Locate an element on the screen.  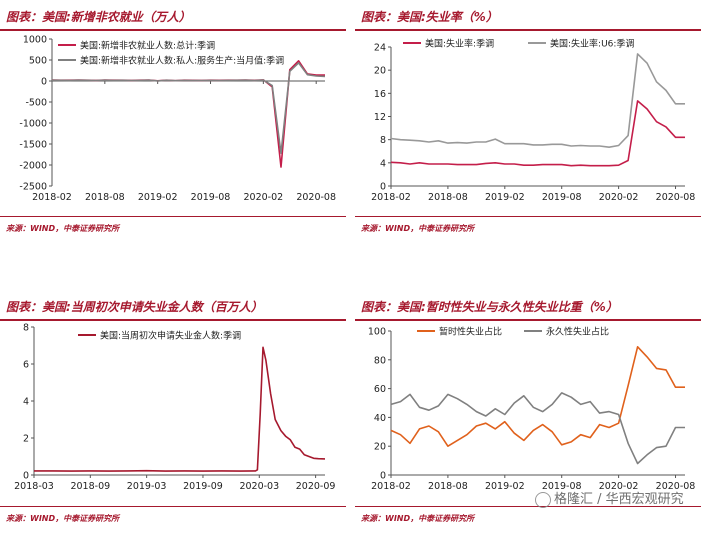
y-tick-label: 2 is located at coordinates (26, 439).